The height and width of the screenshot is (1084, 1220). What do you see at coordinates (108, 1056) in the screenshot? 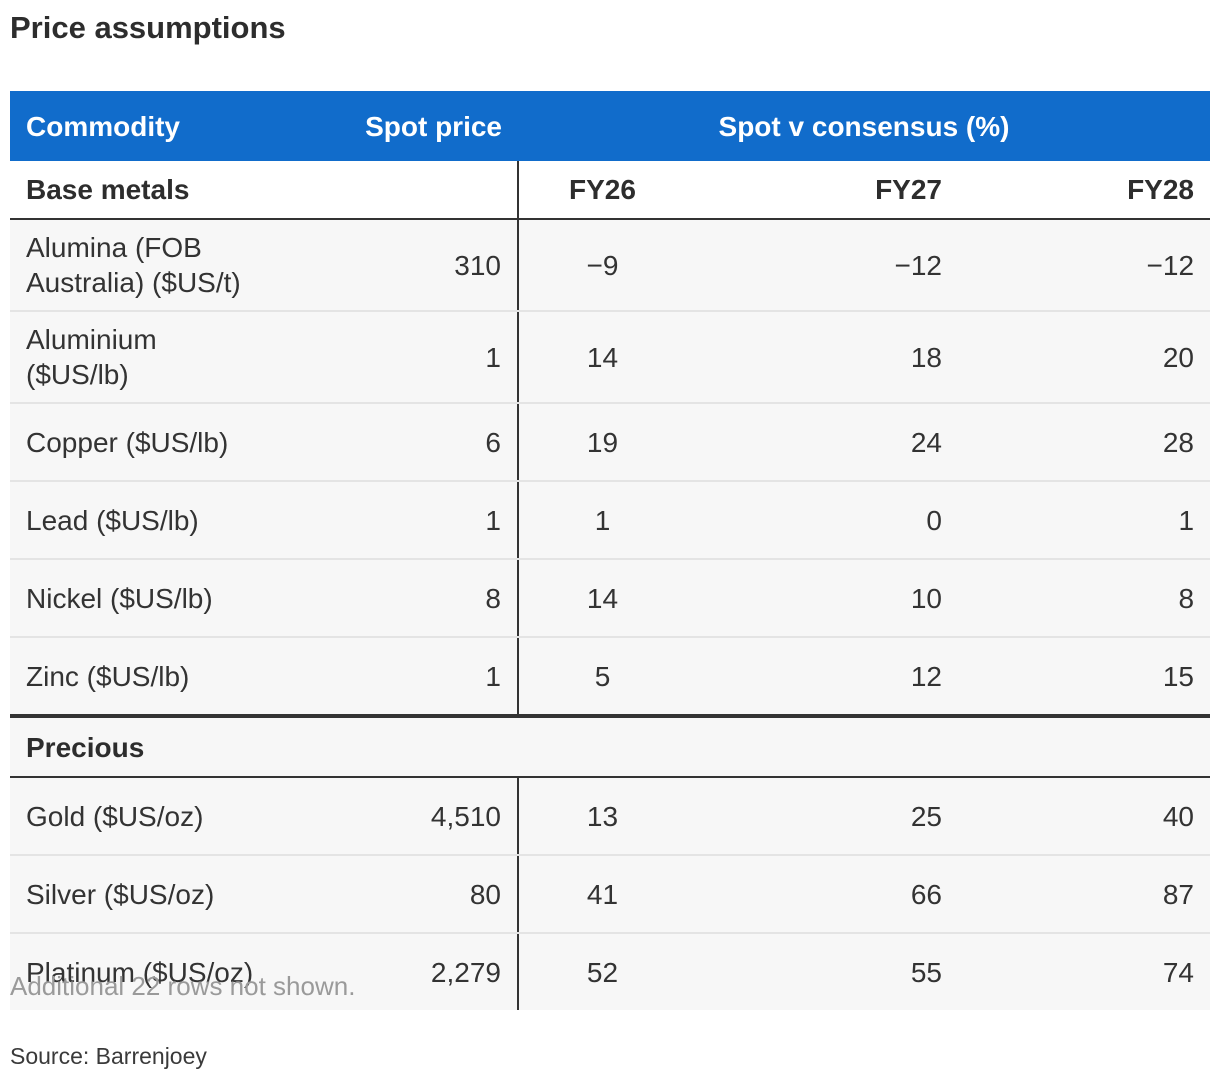
I see `source-note: Source: Barrenjoey` at bounding box center [108, 1056].